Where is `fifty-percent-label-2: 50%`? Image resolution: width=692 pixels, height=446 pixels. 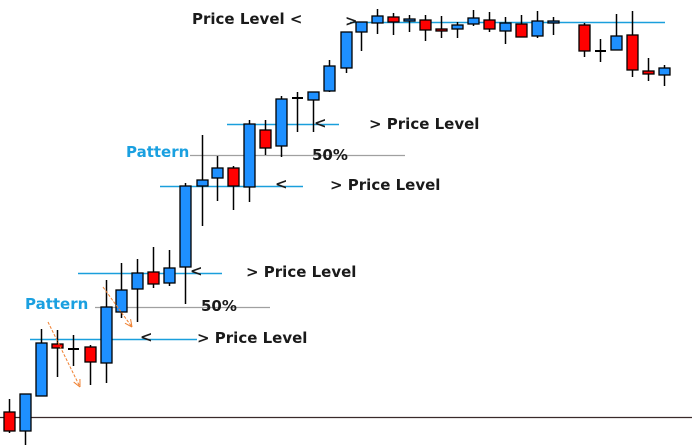
fifty-percent-label-2: 50% is located at coordinates (330, 155).